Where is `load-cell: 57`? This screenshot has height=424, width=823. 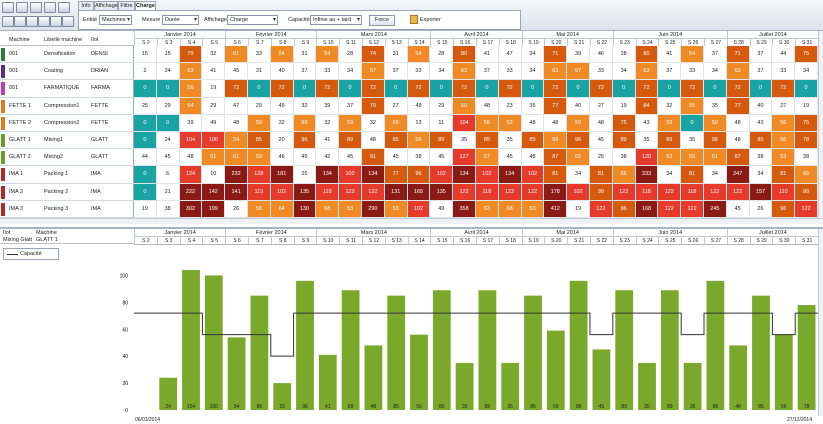
load-cell: 57 is located at coordinates (487, 158).